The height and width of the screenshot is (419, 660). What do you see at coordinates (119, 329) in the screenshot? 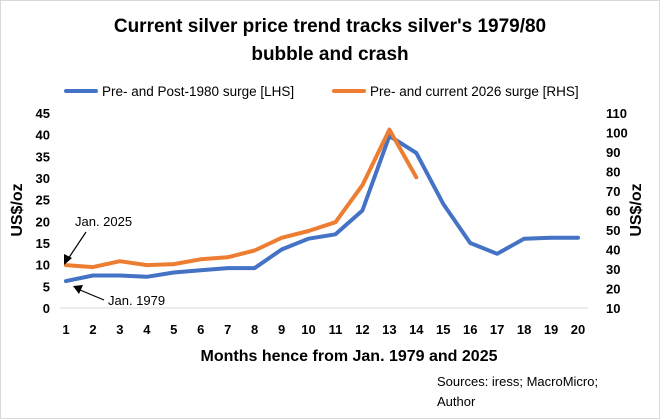
I see `x-tick-label: 3` at bounding box center [119, 329].